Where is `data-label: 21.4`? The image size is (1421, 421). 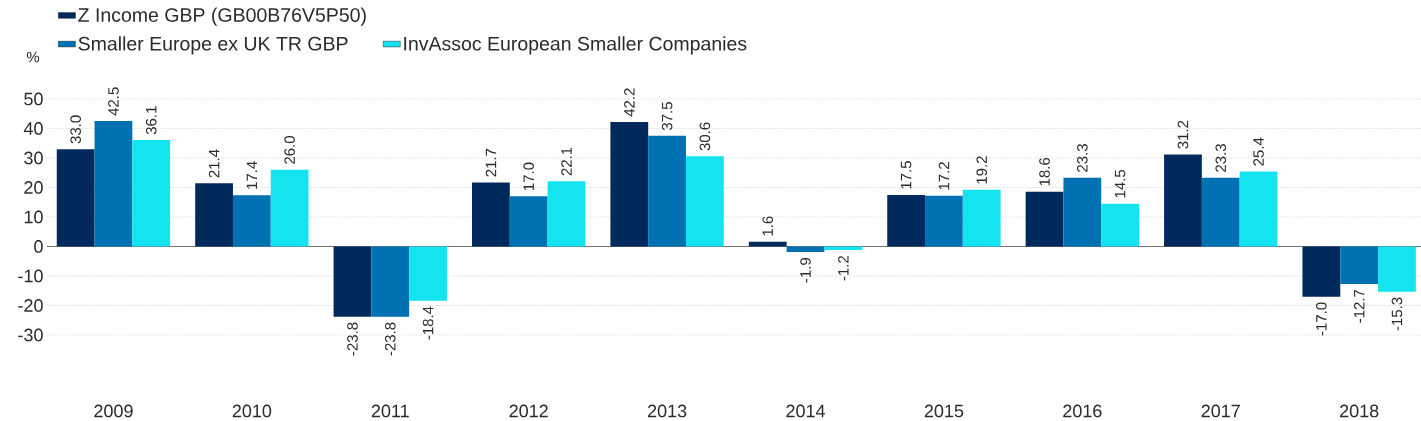
data-label: 21.4 is located at coordinates (214, 163).